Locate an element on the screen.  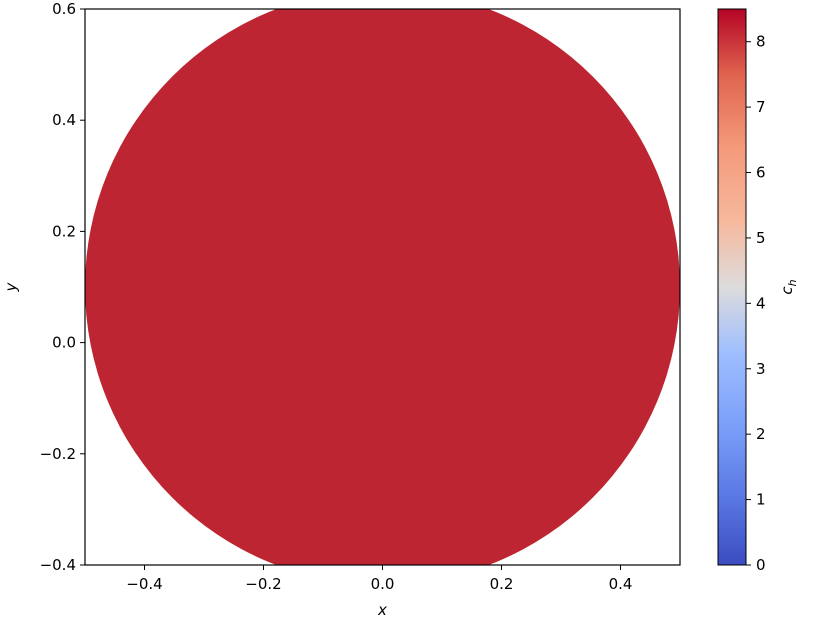
colorbar-tick-label: 8 is located at coordinates (761, 42).